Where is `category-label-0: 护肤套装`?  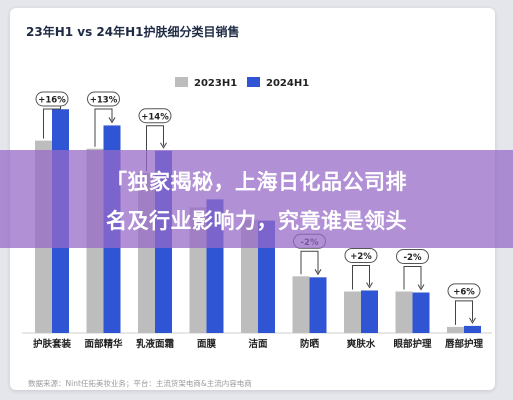
category-label-0: 护肤套装 is located at coordinates (52, 344).